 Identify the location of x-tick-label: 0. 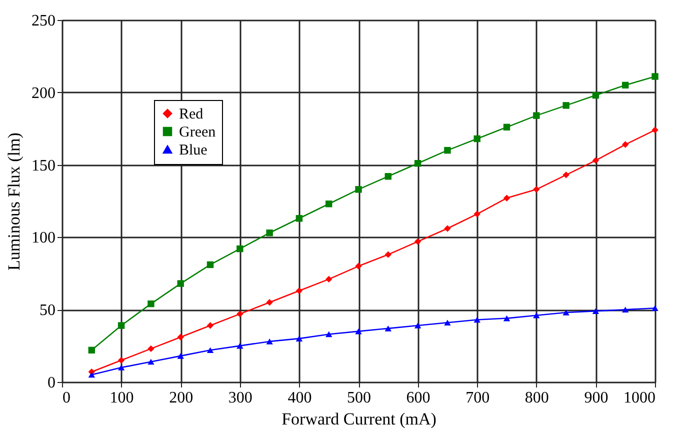
(66, 398).